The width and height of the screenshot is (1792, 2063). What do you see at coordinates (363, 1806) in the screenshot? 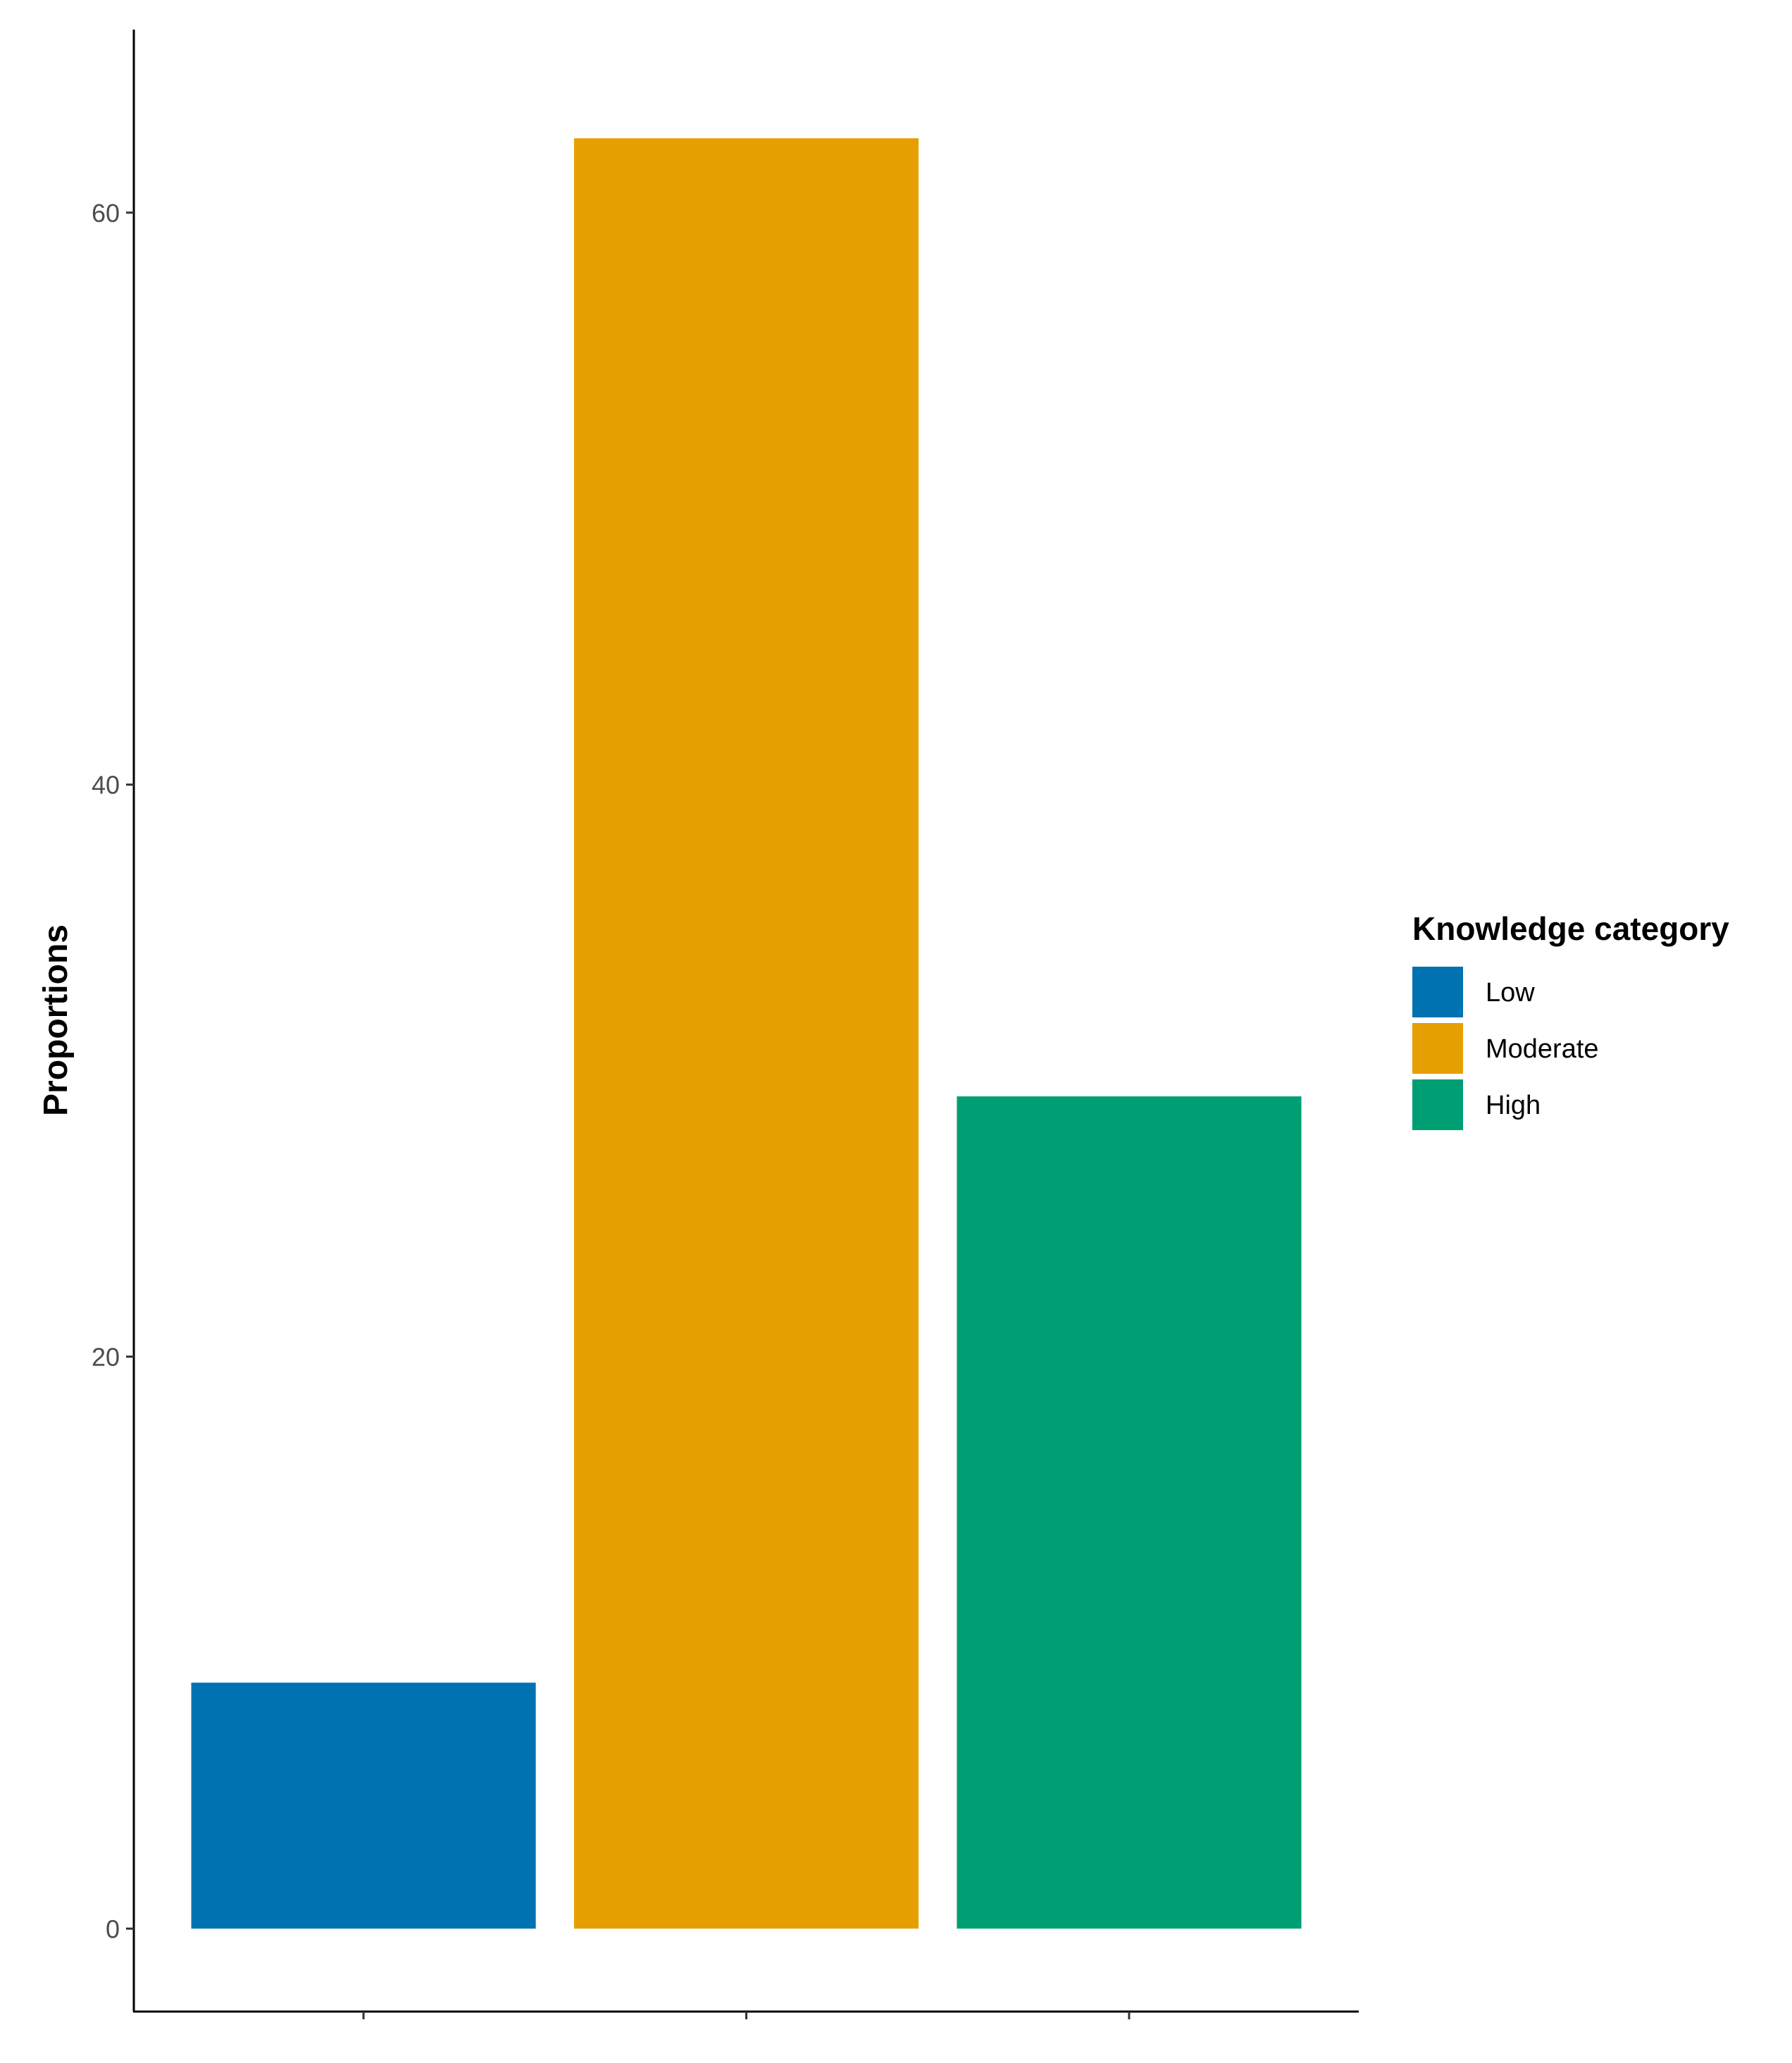
I see `bar-low` at bounding box center [363, 1806].